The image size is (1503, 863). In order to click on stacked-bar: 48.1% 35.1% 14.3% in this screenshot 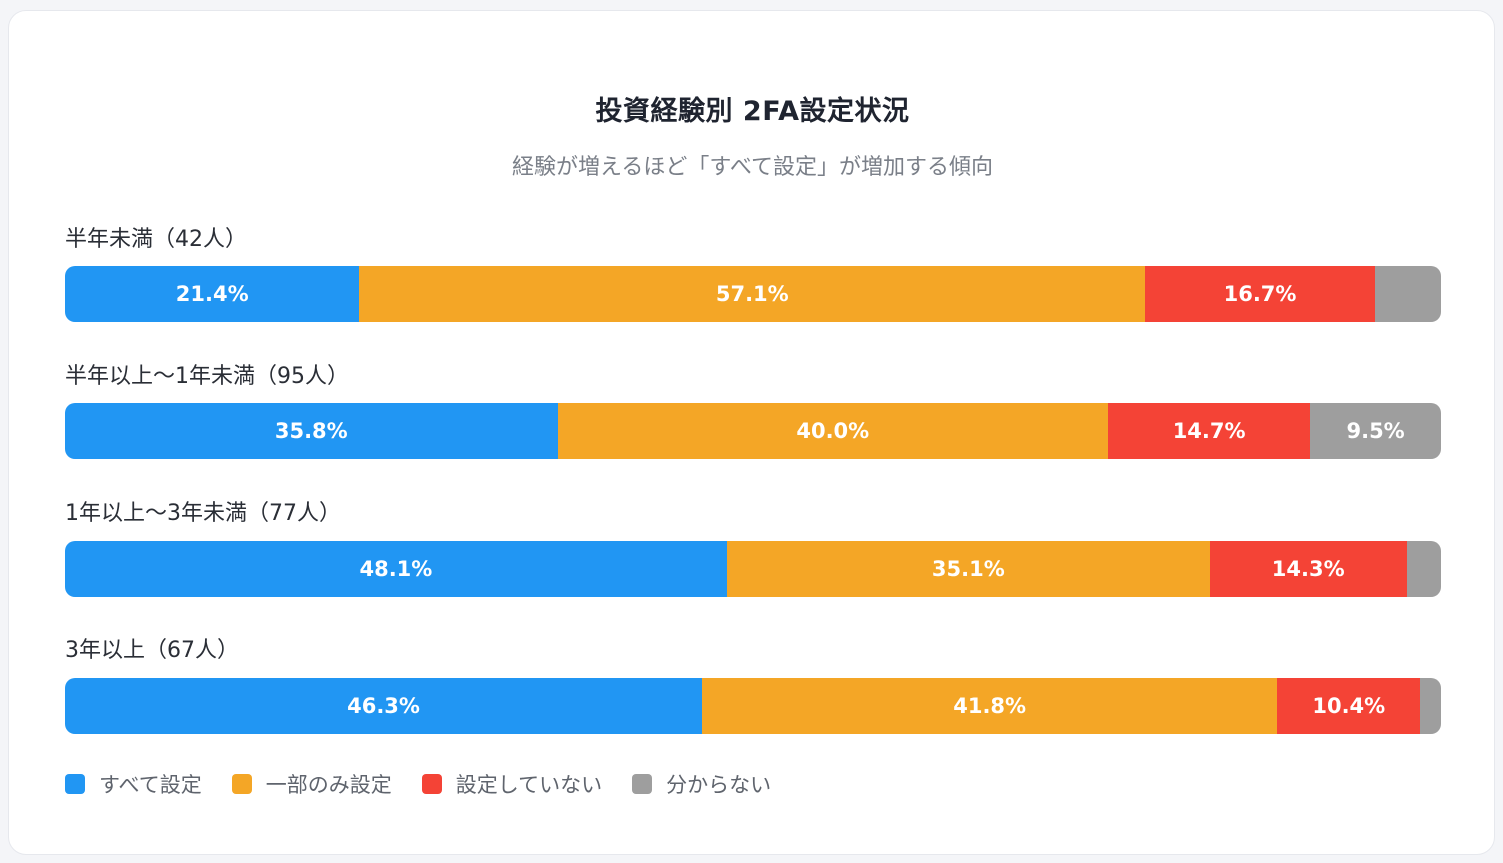, I will do `click(753, 569)`.